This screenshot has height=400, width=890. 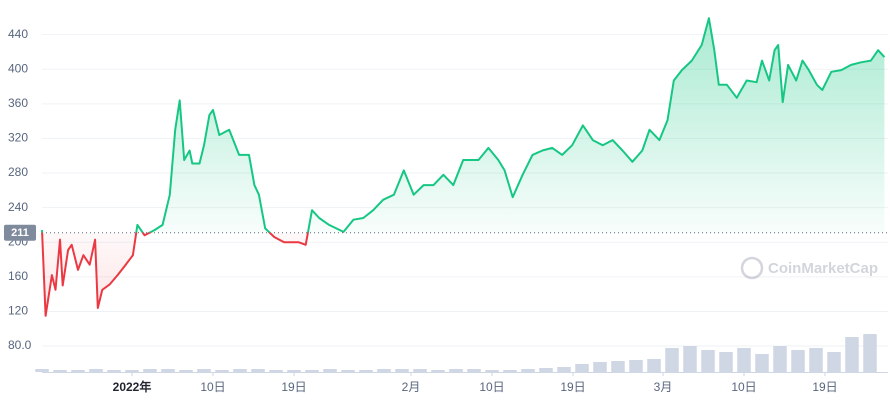 What do you see at coordinates (18, 138) in the screenshot?
I see `y-tick-label: 320` at bounding box center [18, 138].